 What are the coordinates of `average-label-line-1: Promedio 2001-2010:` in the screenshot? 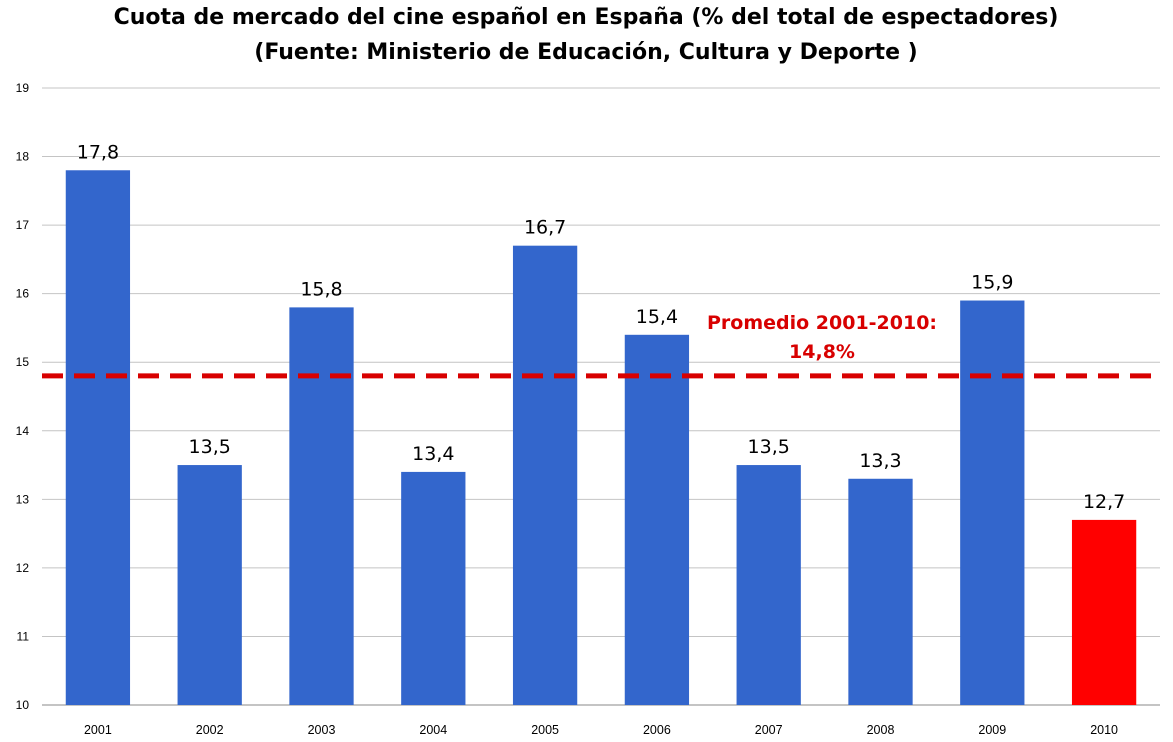 It's located at (822, 323).